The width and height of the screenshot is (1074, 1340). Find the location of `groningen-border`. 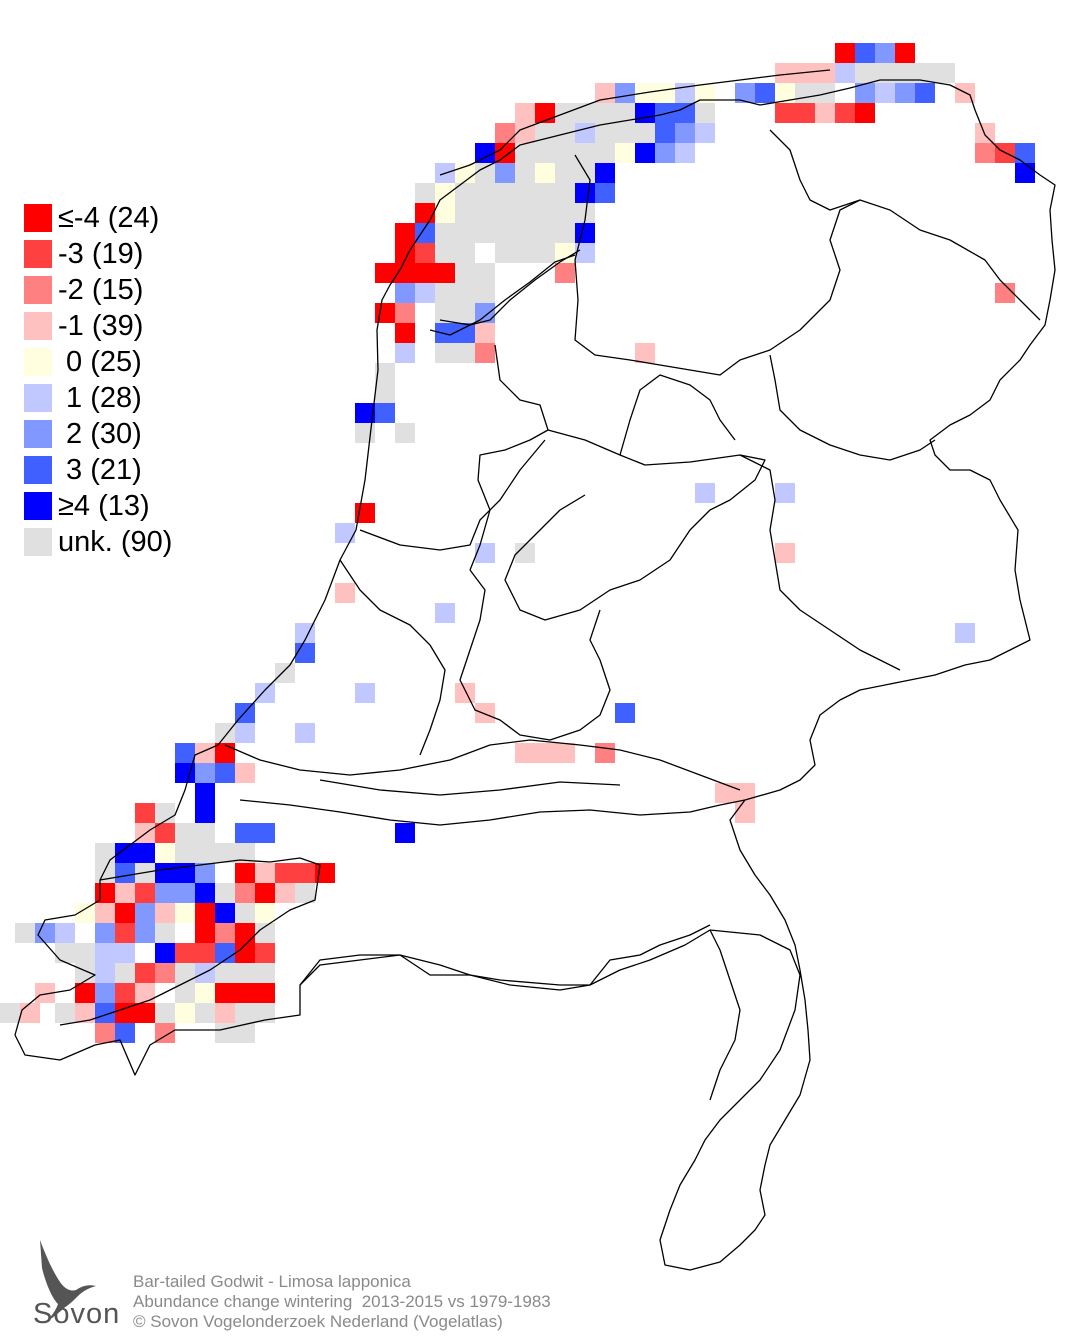

groningen-border is located at coordinates (905, 225).